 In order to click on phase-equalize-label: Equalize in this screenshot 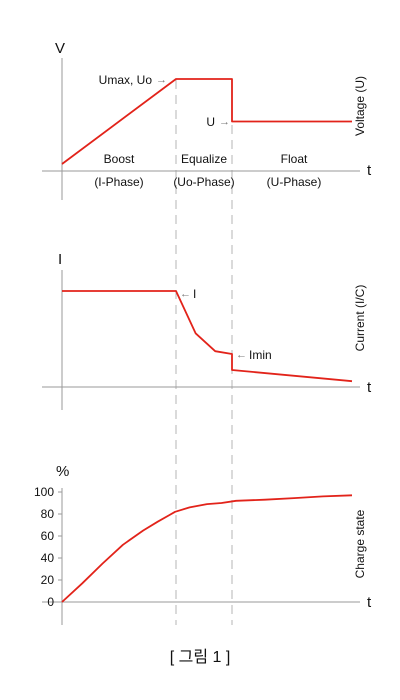, I will do `click(204, 159)`.